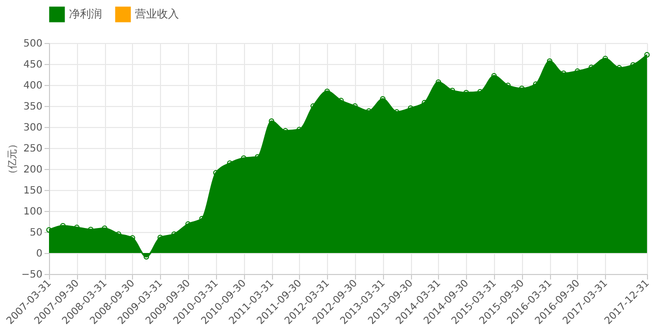 This screenshot has height=330, width=660. I want to click on y-tick-label: 450, so click(32, 65).